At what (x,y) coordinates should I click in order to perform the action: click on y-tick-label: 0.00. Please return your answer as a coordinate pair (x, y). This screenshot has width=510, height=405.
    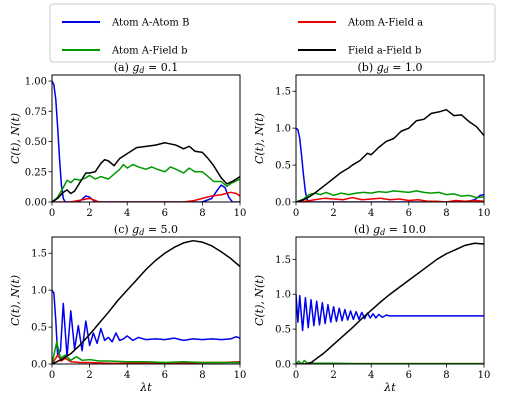
    Looking at the image, I should click on (36, 203).